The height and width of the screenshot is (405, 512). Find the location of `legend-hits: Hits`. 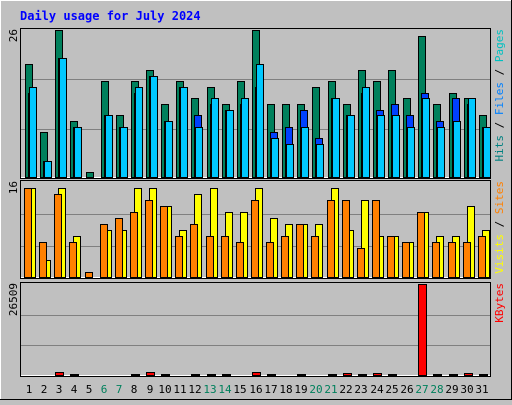

legend-hits: Hits is located at coordinates (499, 148).